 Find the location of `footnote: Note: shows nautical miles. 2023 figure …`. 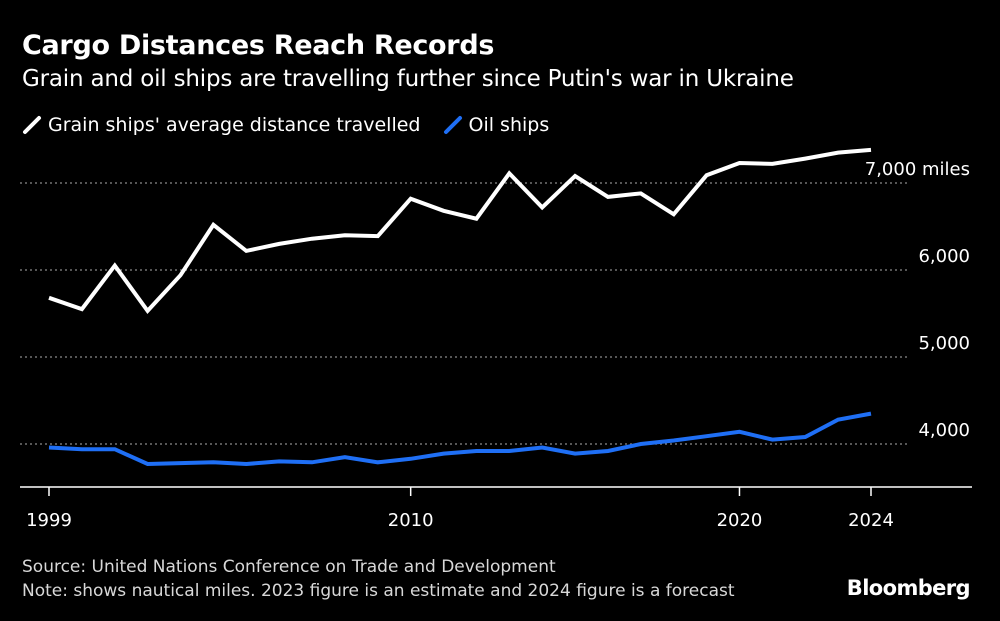

footnote: Note: shows nautical miles. 2023 figure … is located at coordinates (378, 591).